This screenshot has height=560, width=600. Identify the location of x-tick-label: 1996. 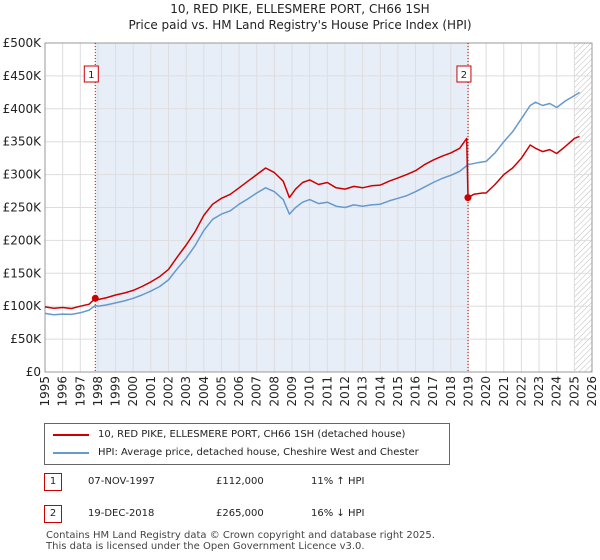
(63, 391).